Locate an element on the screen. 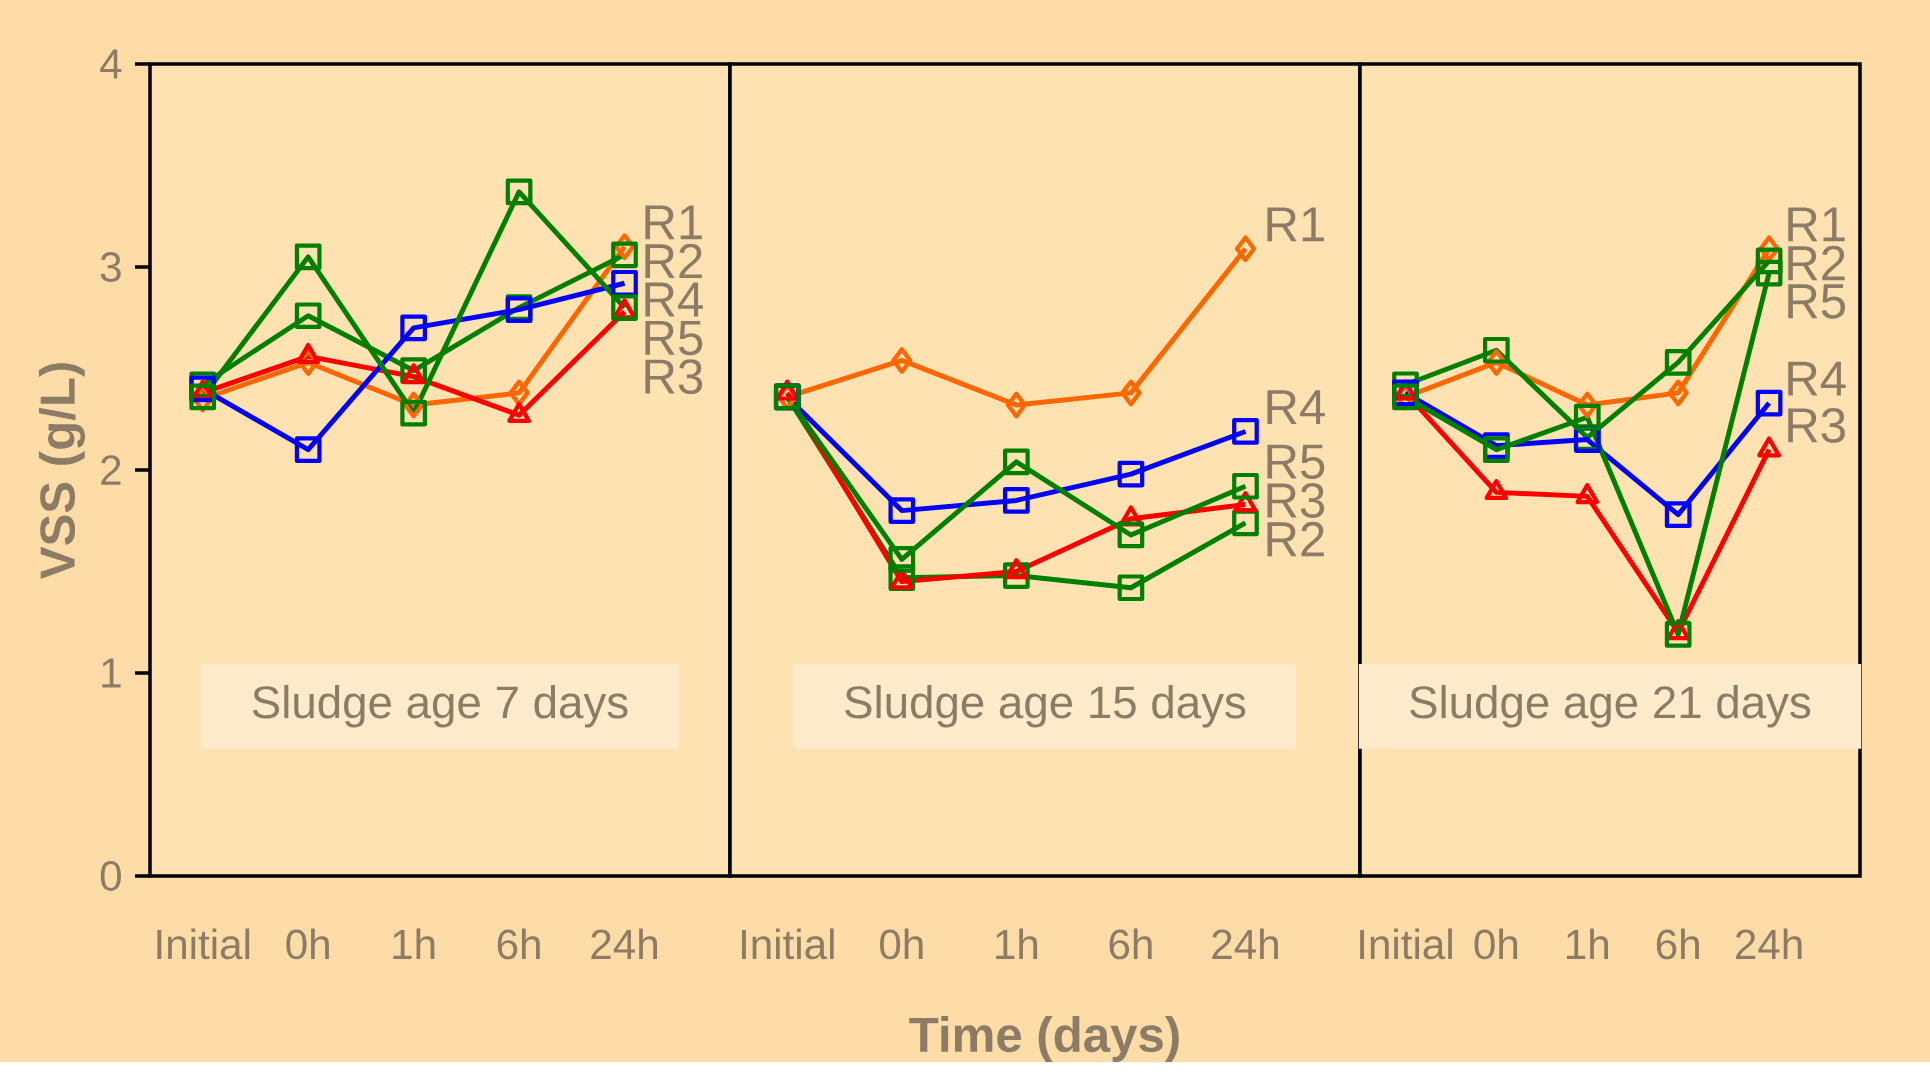  y-tick-label: 2 is located at coordinates (111, 470).